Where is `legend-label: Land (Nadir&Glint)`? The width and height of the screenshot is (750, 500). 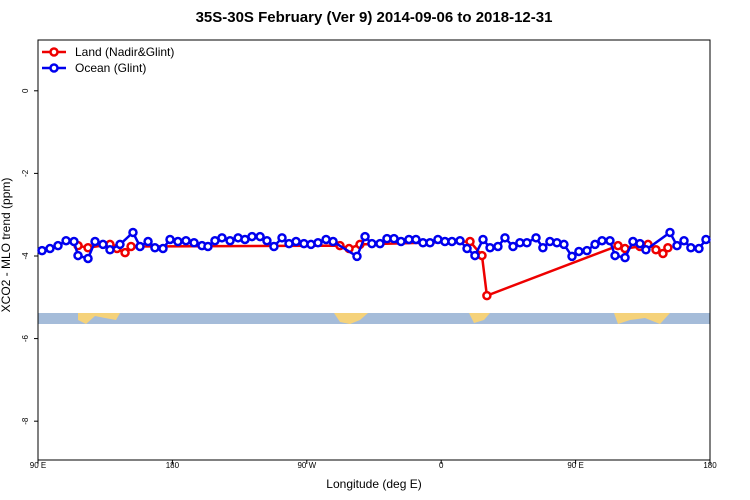
legend-label: Land (Nadir&Glint) is located at coordinates (124, 52).